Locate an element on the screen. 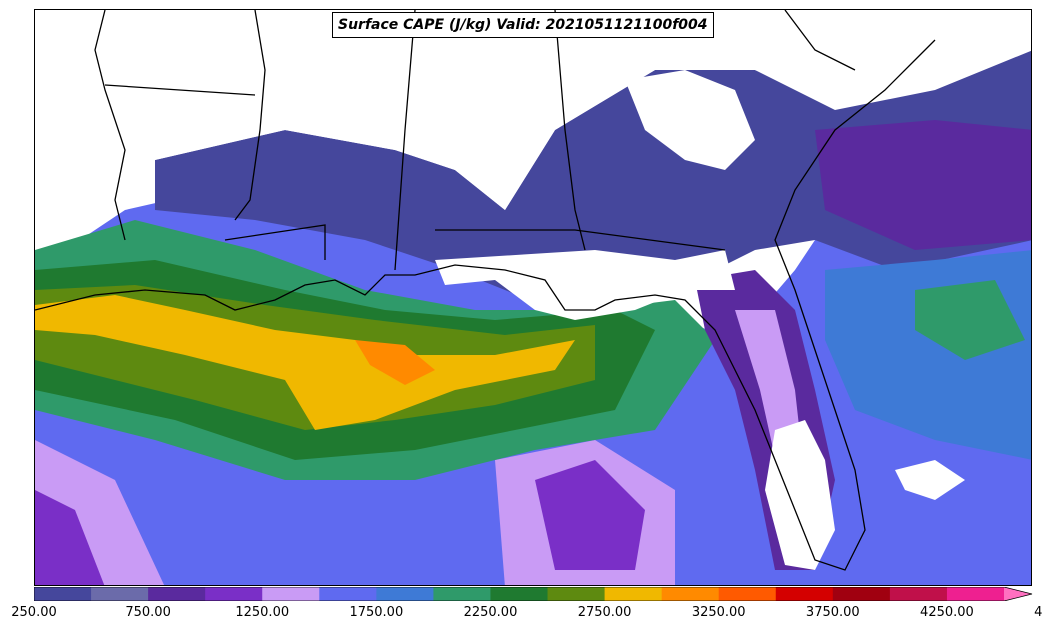 The height and width of the screenshot is (633, 1042). cape-region-north-violet is located at coordinates (923, 185).